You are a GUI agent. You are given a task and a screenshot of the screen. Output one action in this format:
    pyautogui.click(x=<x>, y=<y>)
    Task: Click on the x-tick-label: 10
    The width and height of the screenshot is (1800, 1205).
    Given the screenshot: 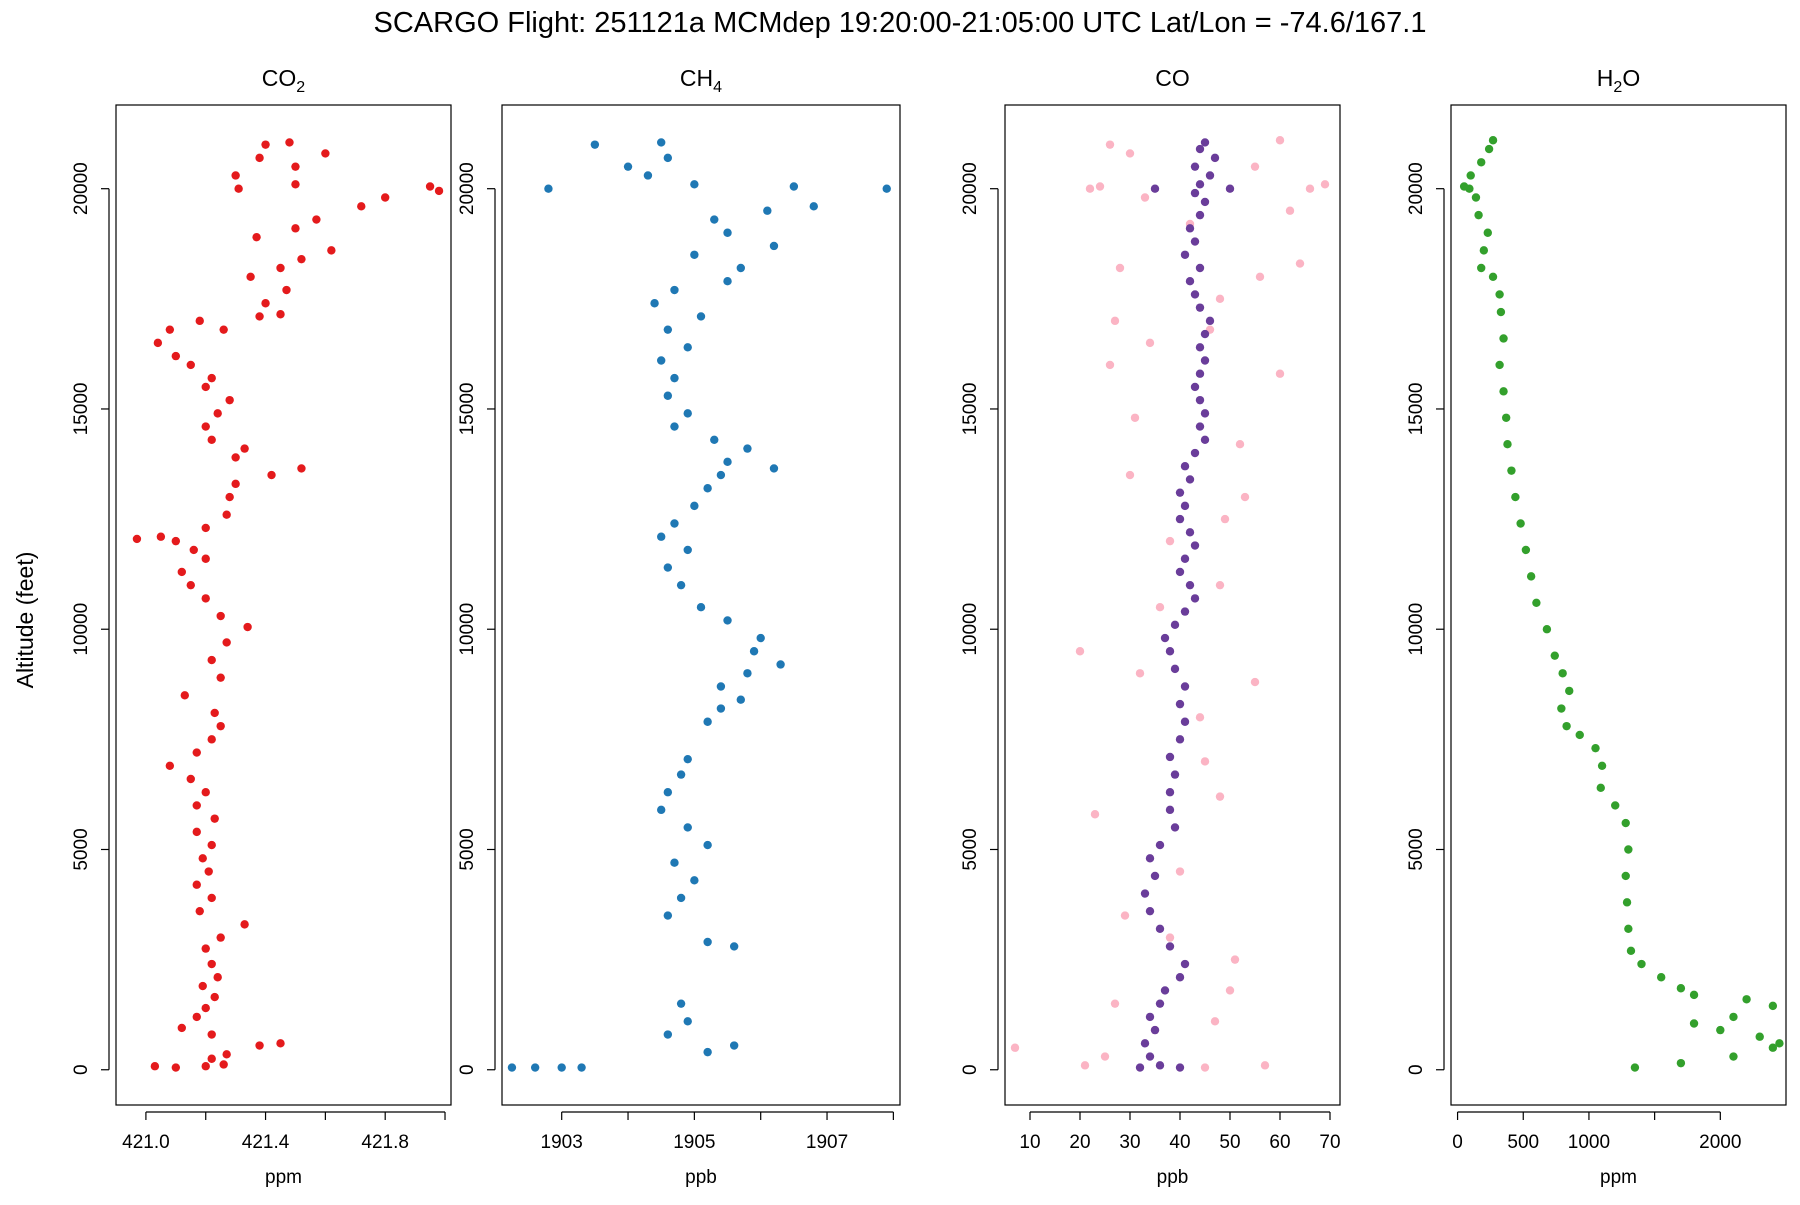 What is the action you would take?
    pyautogui.click(x=1029, y=1142)
    